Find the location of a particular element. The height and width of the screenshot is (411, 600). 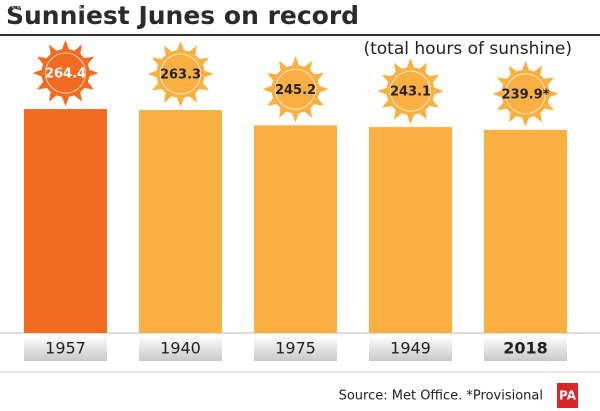

x-tick-label: 1975 is located at coordinates (295, 348).